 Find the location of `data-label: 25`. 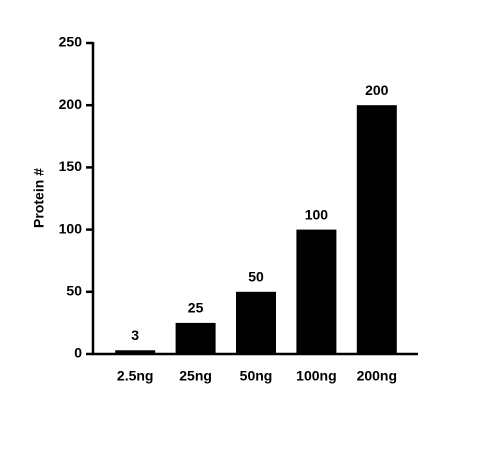

data-label: 25 is located at coordinates (196, 308).